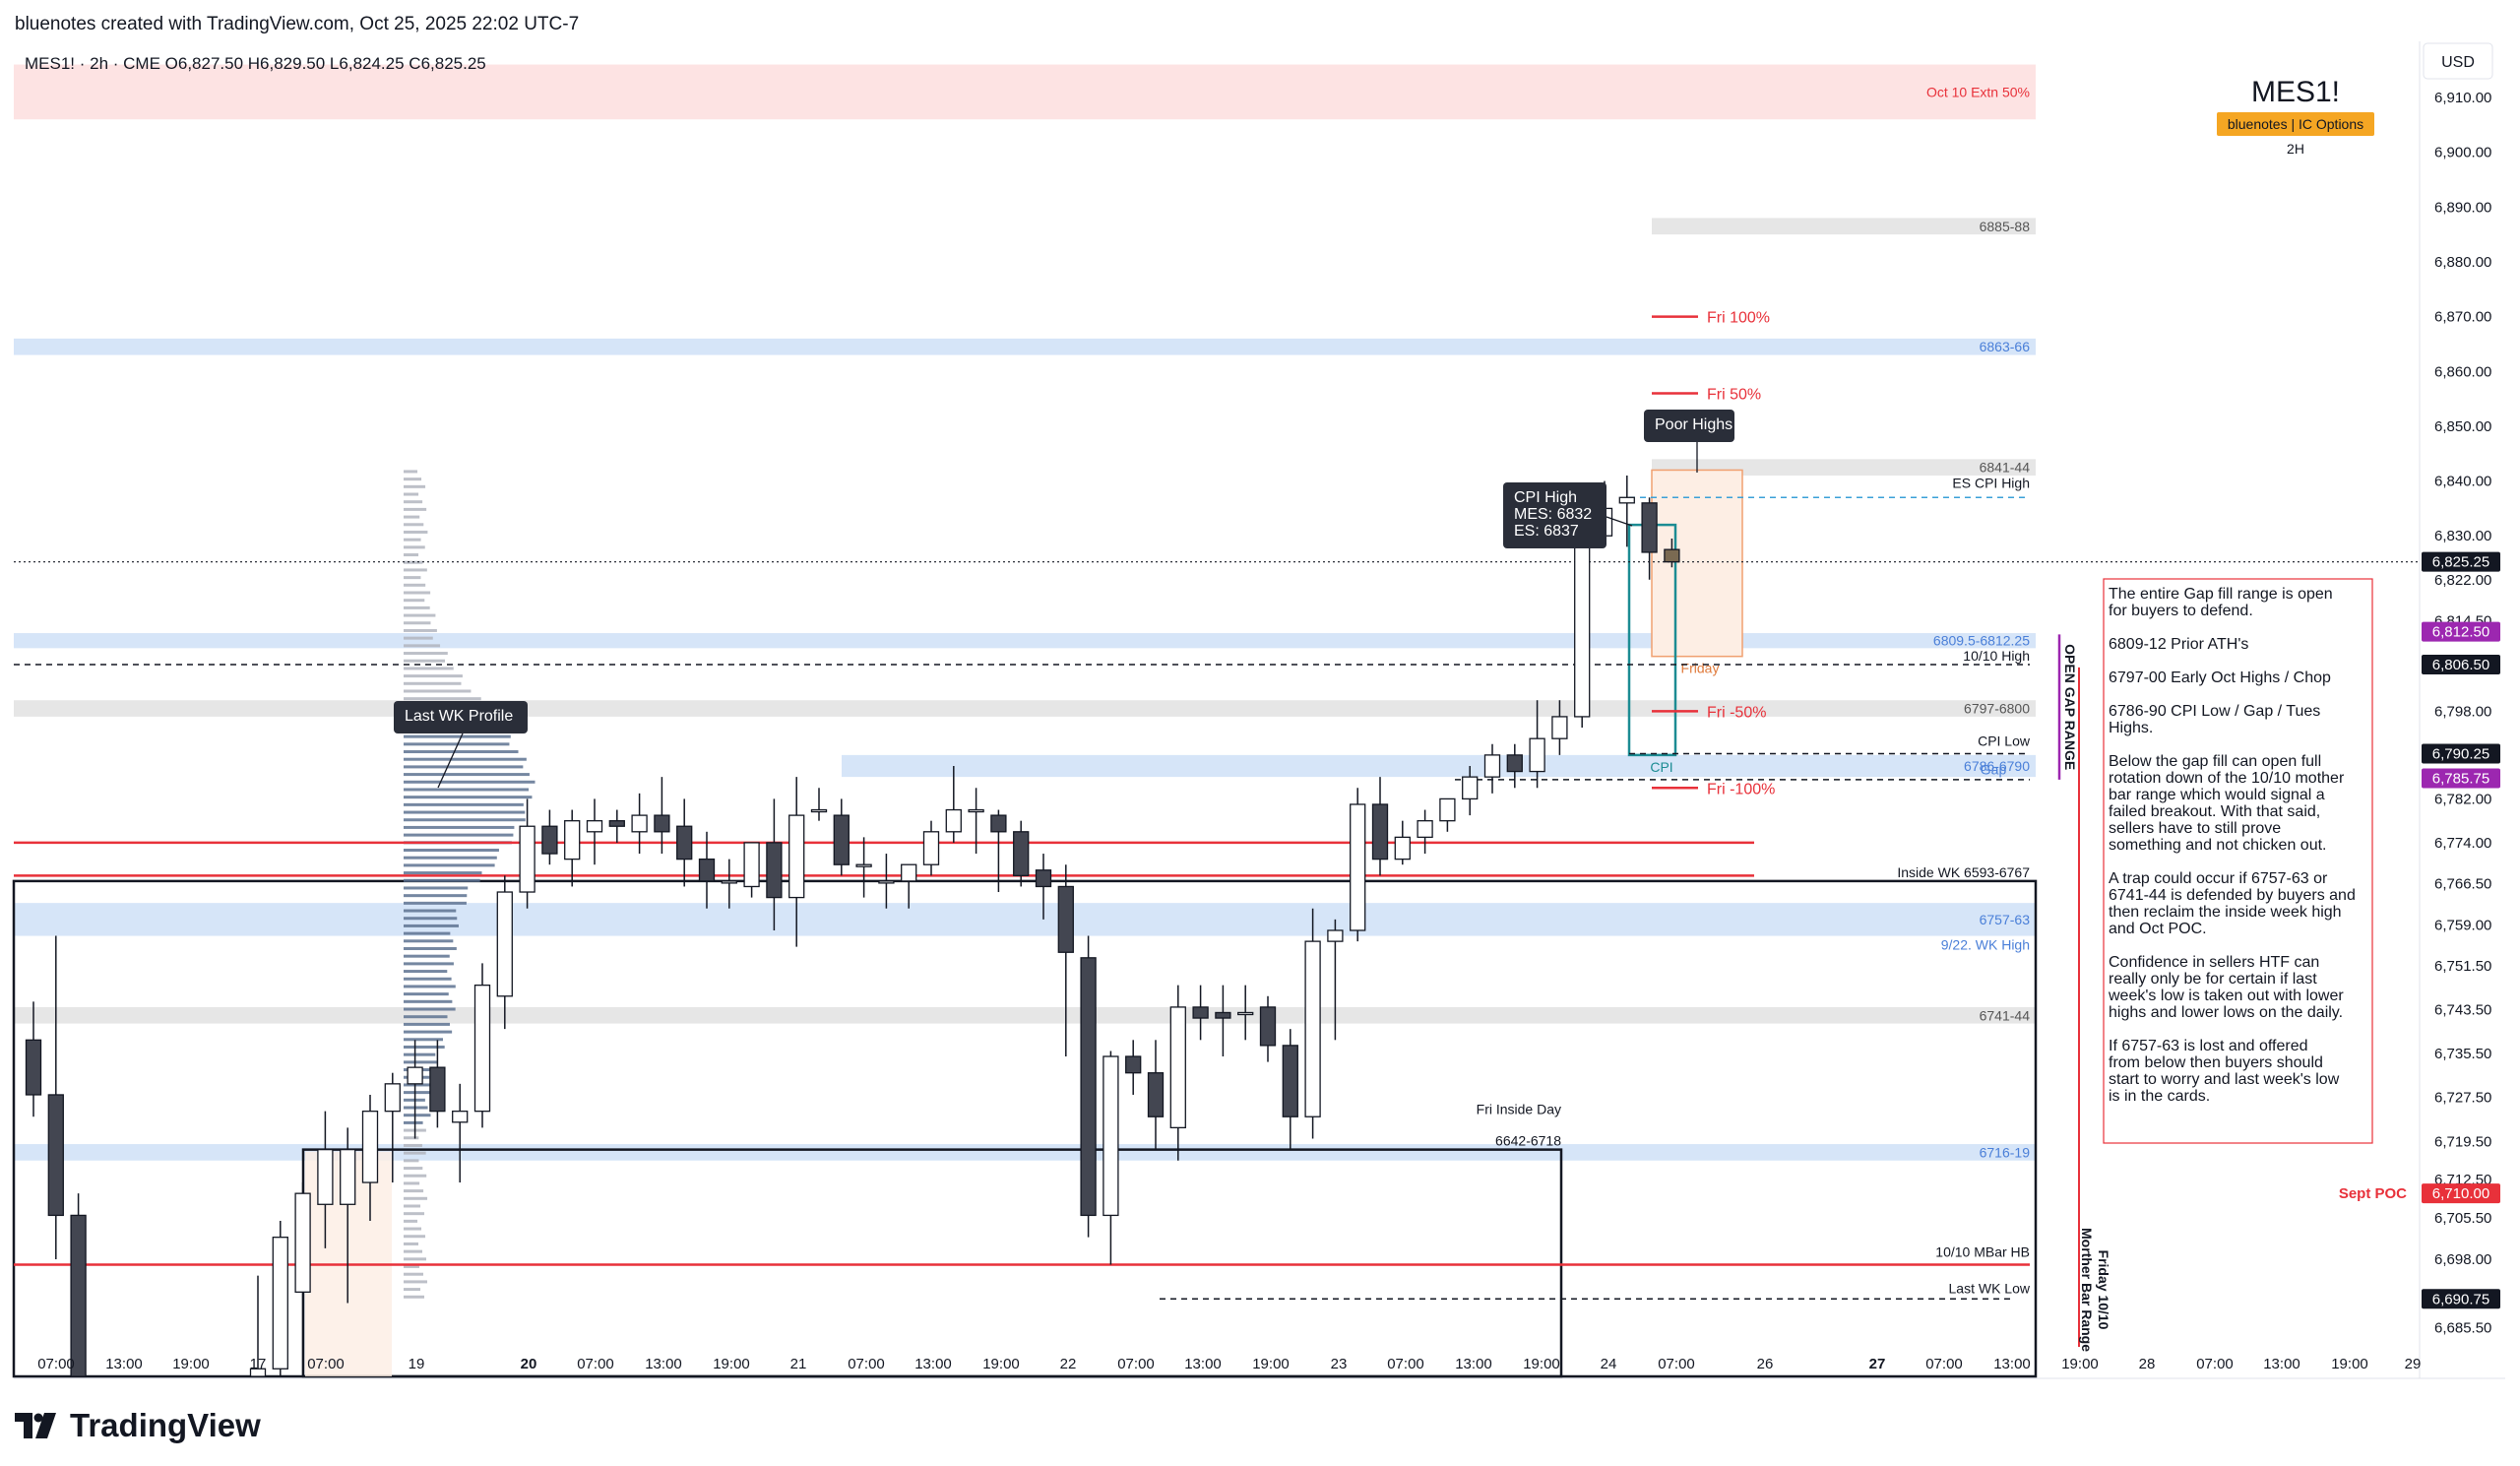  Describe the element at coordinates (1661, 767) in the screenshot. I see `cpi-label: CPI` at that location.